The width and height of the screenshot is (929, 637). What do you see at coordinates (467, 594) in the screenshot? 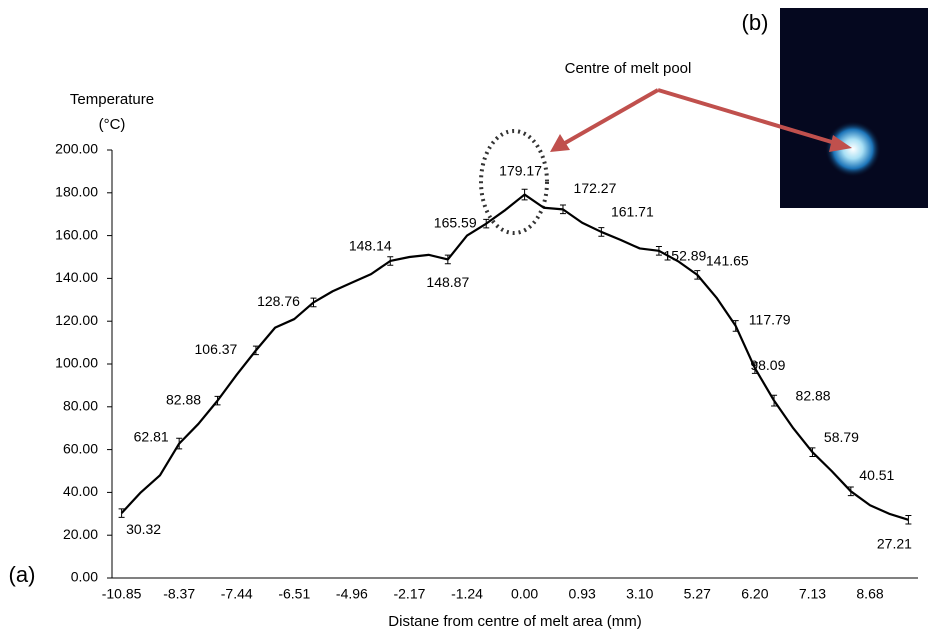
I see `x-tick-label: -1.24` at bounding box center [467, 594].